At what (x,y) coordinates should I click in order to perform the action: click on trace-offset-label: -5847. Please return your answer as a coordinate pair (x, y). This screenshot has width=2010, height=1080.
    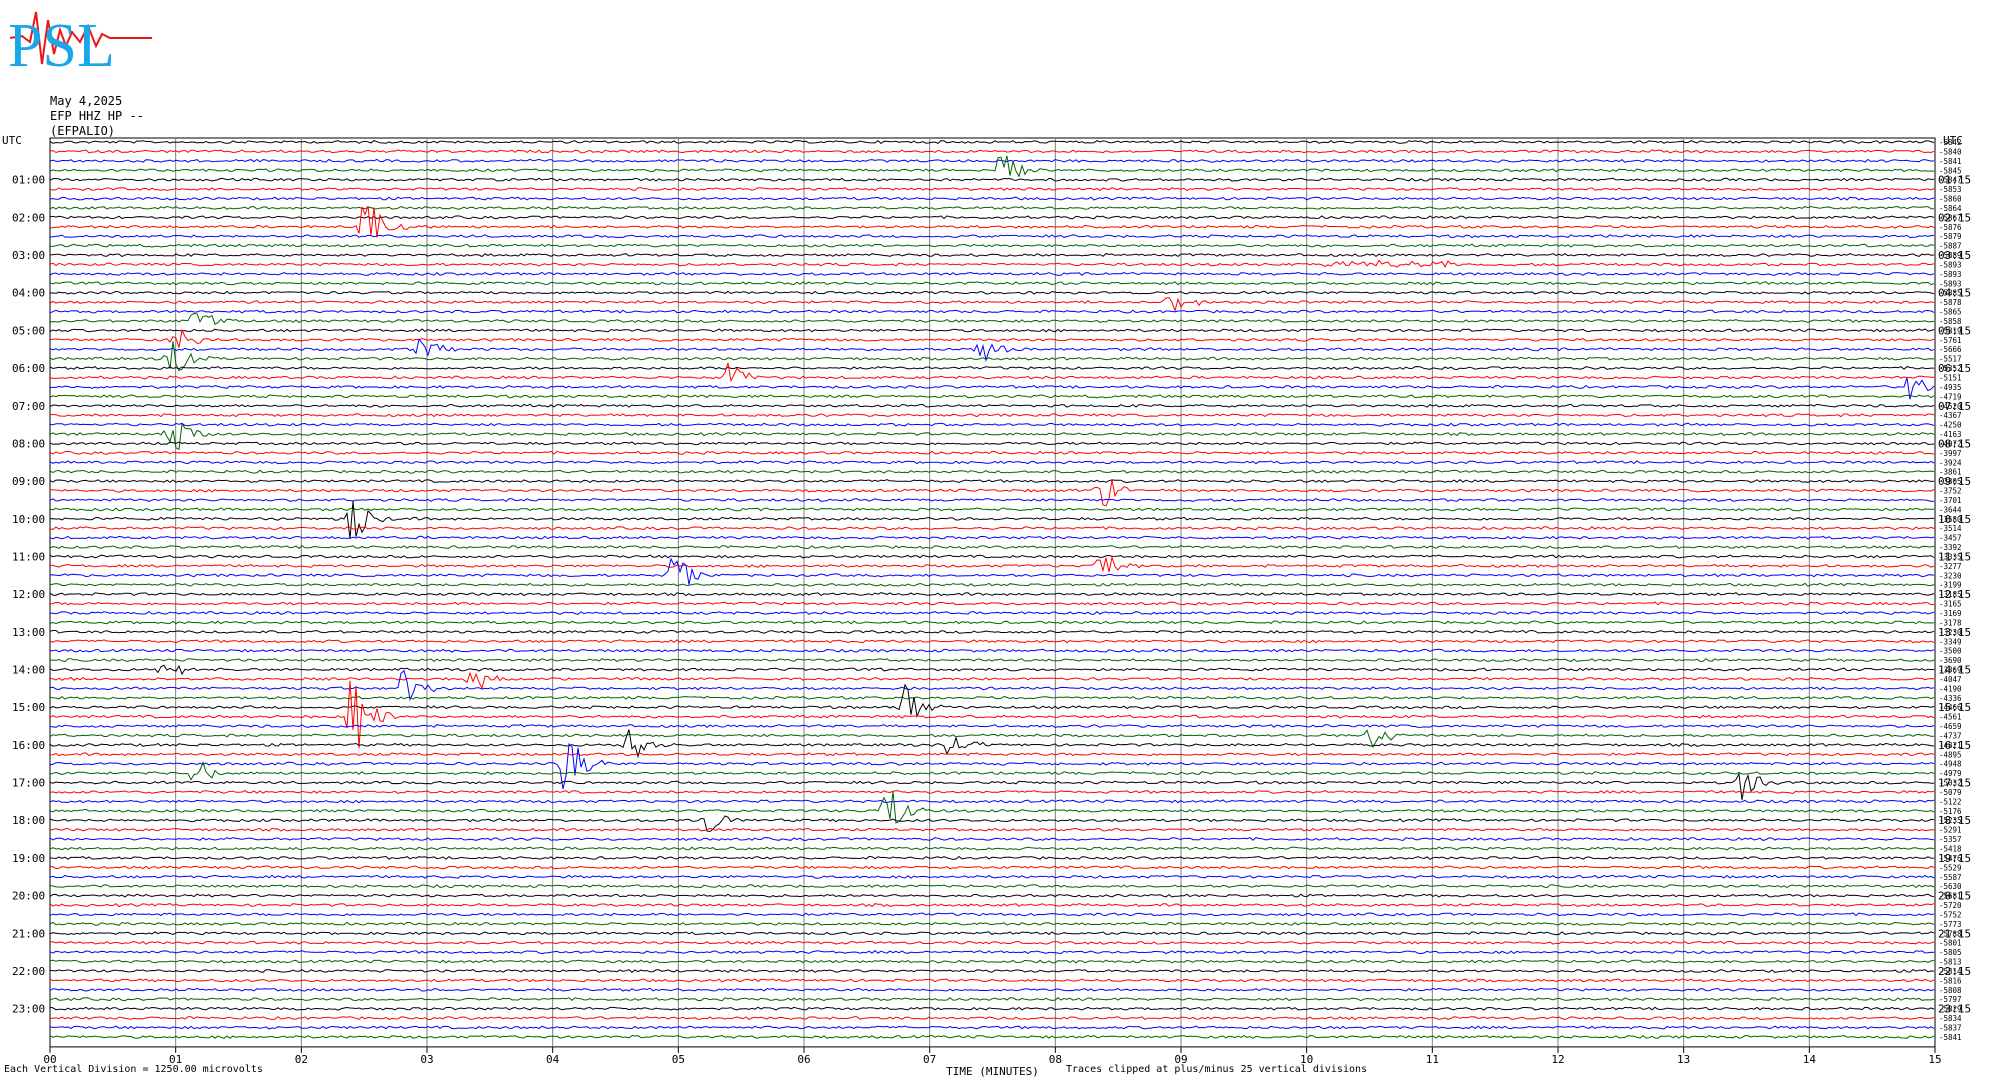
    Looking at the image, I should click on (1950, 180).